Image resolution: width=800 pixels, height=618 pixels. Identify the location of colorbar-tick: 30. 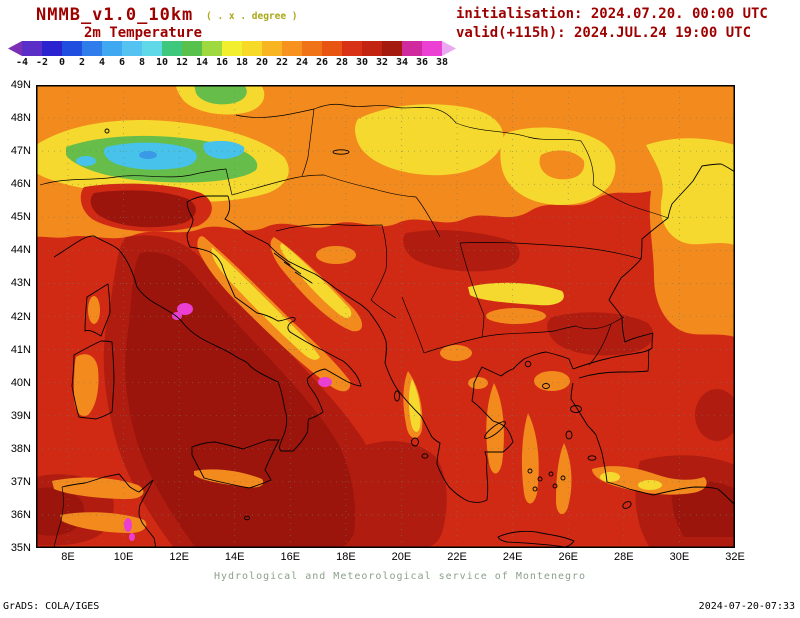
(362, 62).